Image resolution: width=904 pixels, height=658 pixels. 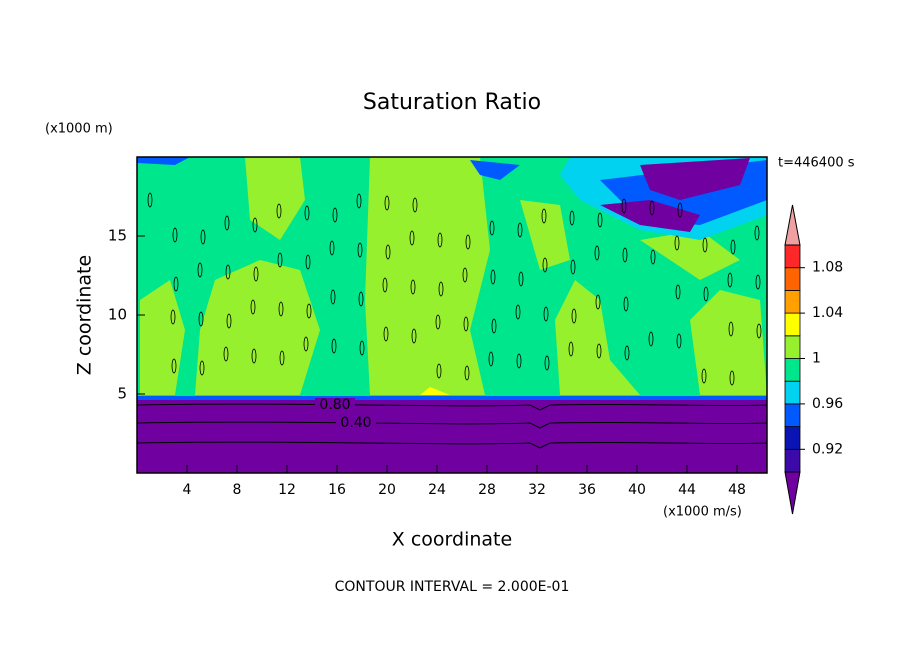 I want to click on x-tick-label: 36, so click(x=587, y=490).